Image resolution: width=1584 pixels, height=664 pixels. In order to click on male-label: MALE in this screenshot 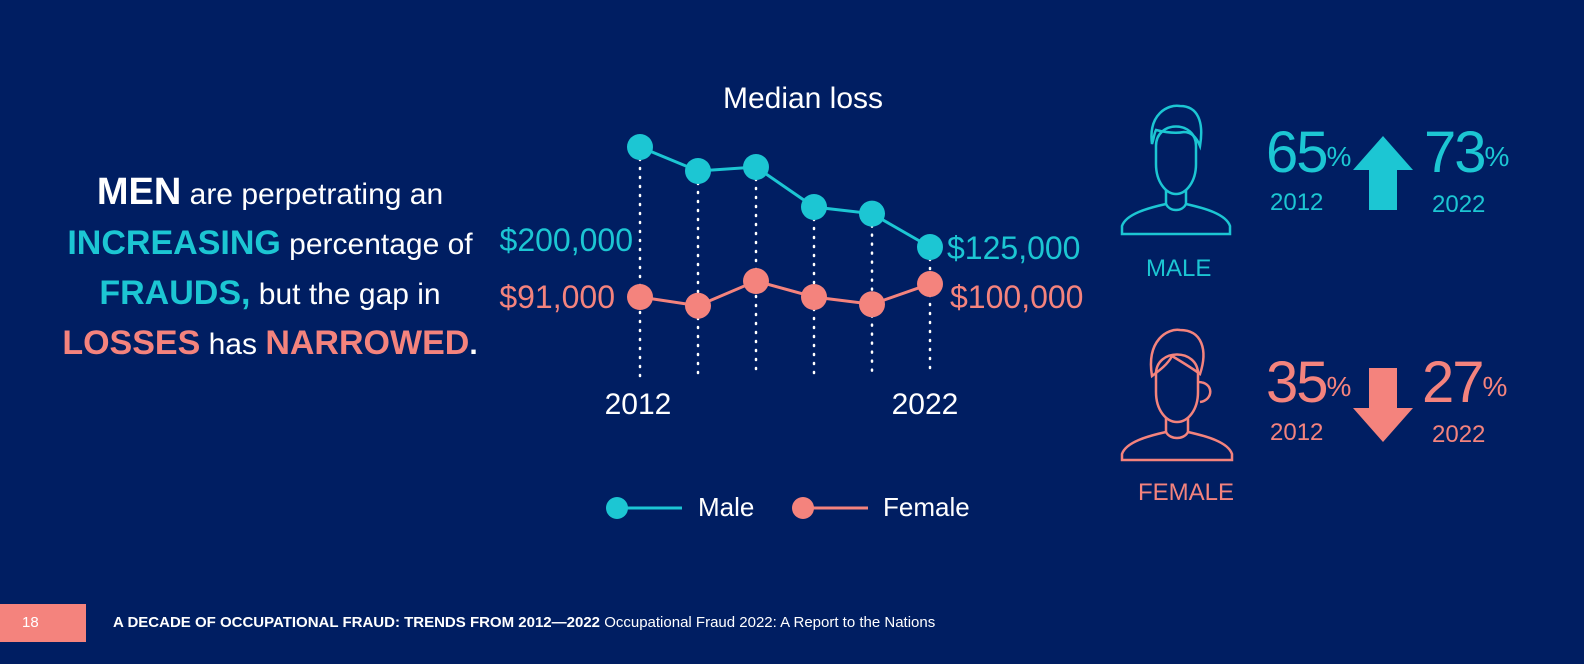, I will do `click(1179, 268)`.